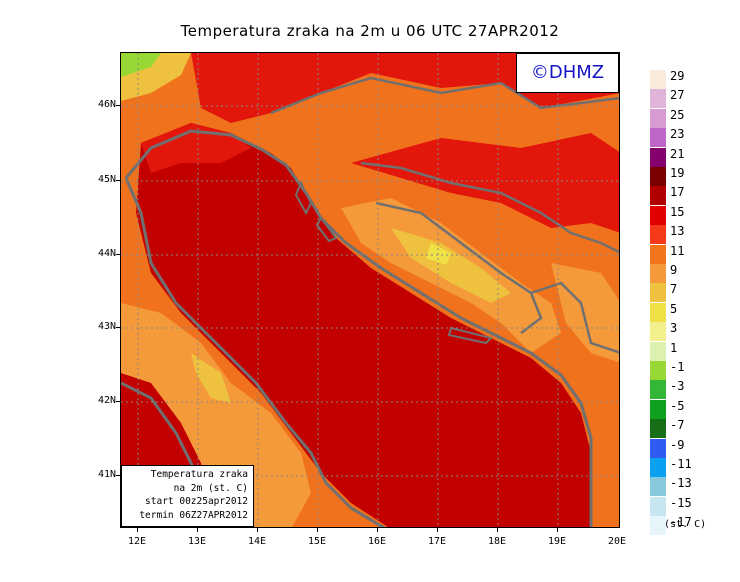  Describe the element at coordinates (196, 501) in the screenshot. I see `info-line-start: start 00z25apr2012` at that location.